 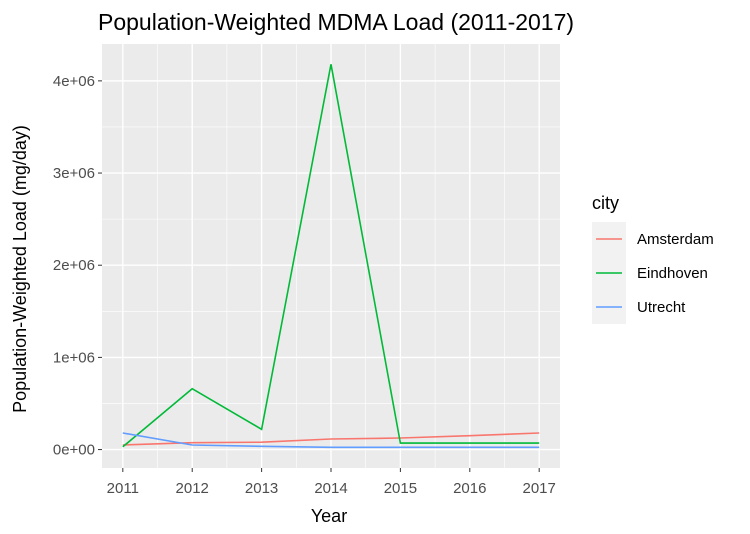 I want to click on y-axis-title: Population-Weighted Load (mg/day), so click(x=20, y=269).